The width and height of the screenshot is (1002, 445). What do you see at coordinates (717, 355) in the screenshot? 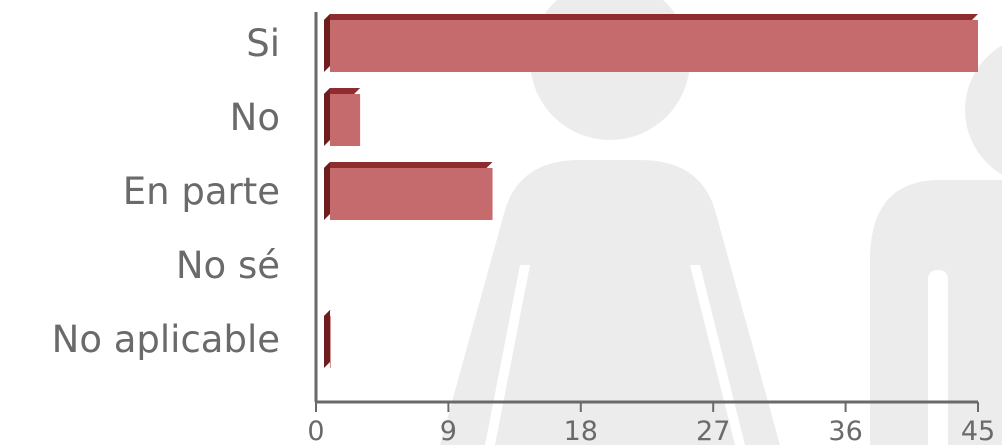
I see `person-arm-right` at bounding box center [717, 355].